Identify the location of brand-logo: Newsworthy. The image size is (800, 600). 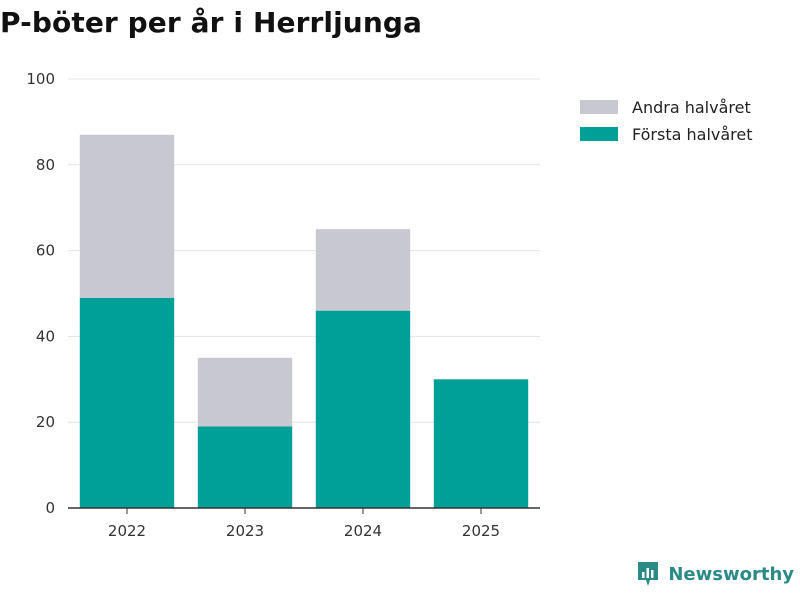
(715, 574).